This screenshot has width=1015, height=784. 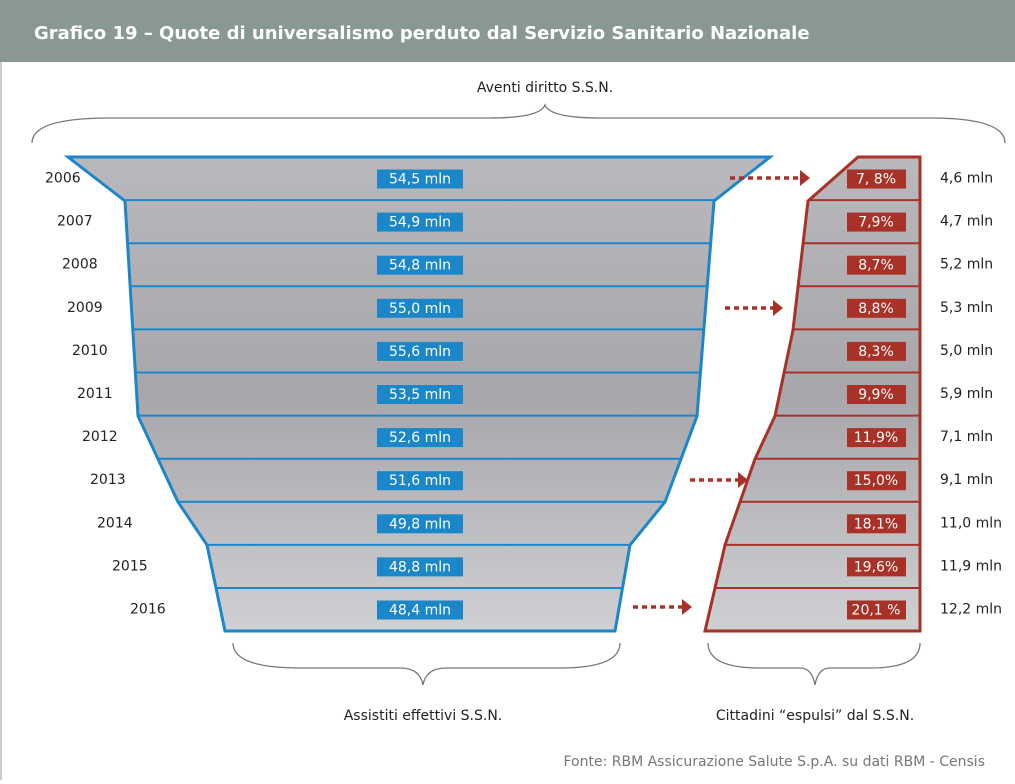 What do you see at coordinates (115, 523) in the screenshot?
I see `year-label: 2014` at bounding box center [115, 523].